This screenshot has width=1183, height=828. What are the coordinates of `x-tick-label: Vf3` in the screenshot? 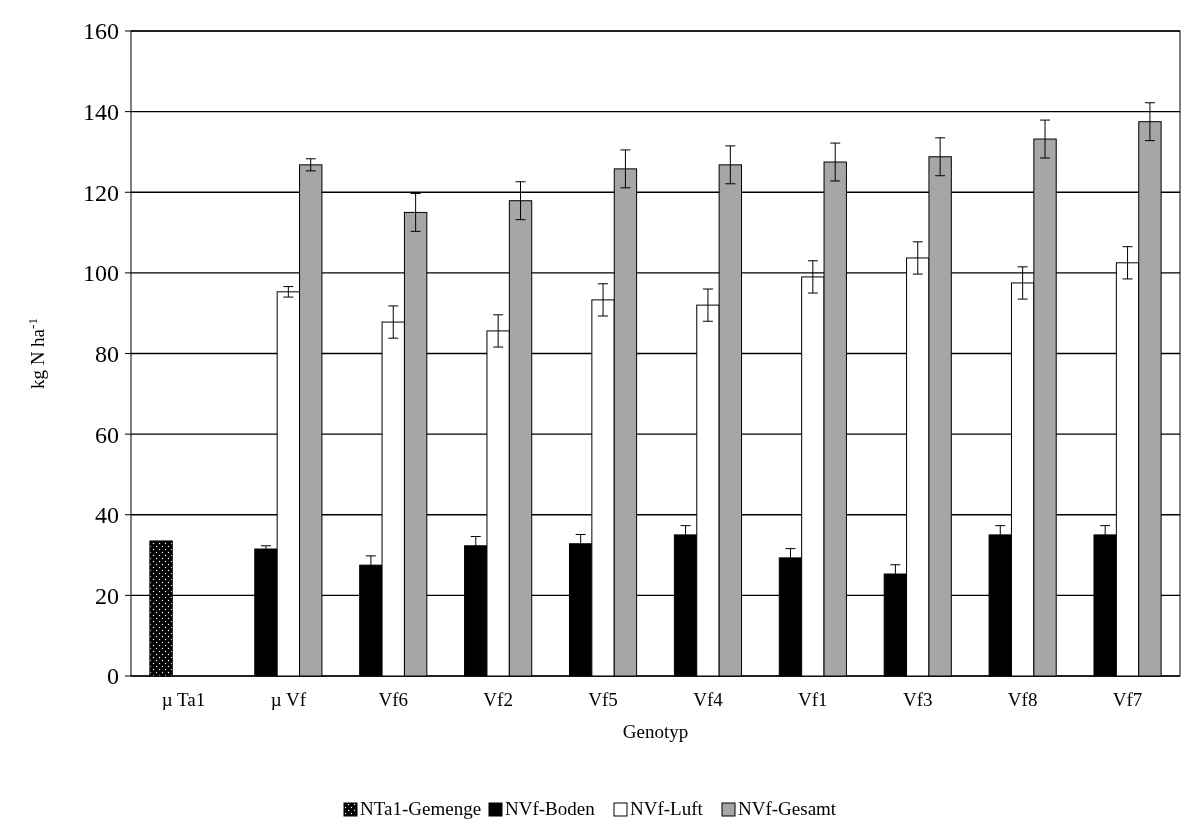 It's located at (917, 699).